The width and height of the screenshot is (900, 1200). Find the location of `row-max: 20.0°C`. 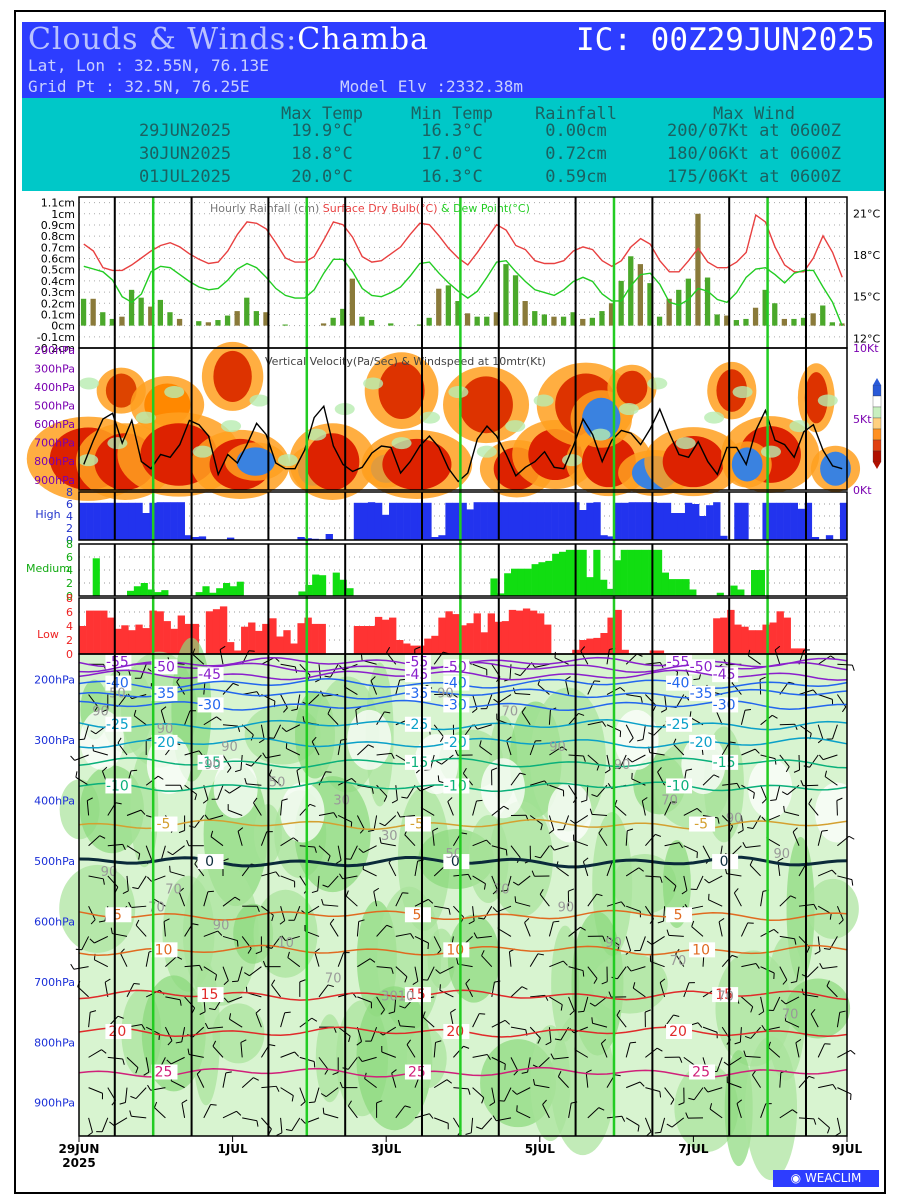

row-max: 20.0°C is located at coordinates (322, 177).